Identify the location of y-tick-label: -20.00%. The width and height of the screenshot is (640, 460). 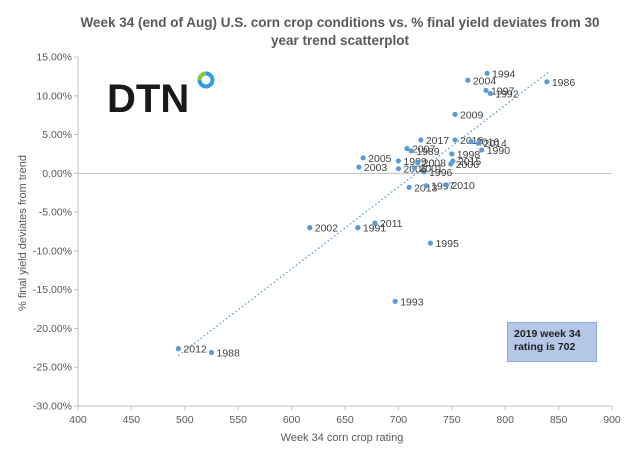
(52, 329).